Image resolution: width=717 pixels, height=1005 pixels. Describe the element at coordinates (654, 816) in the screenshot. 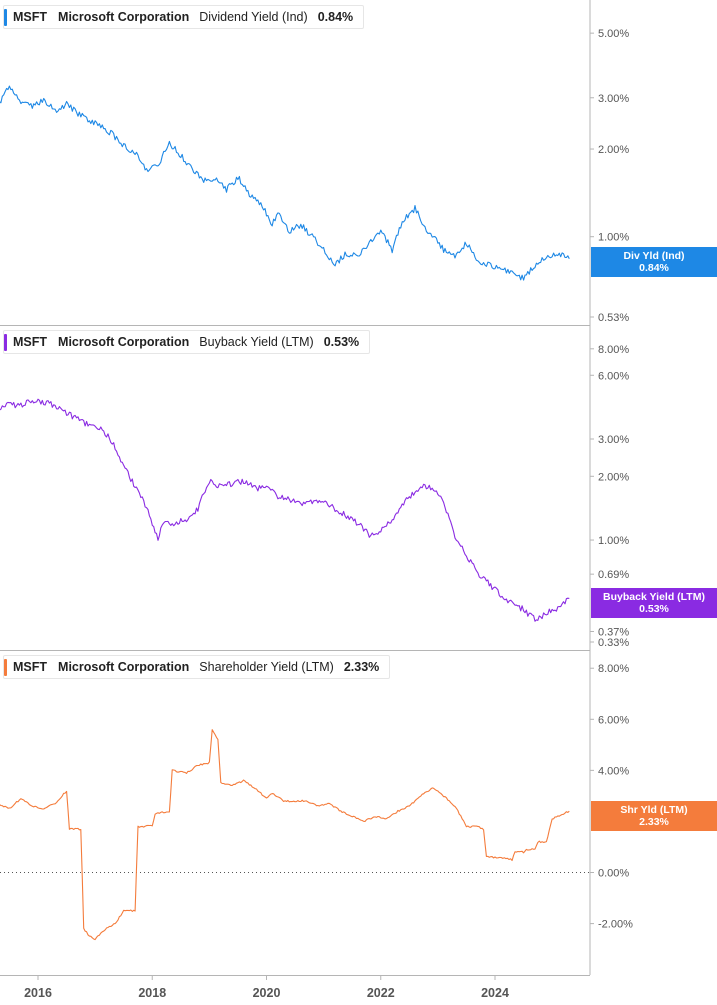

I see `badge-shareholder-yield: Shr Yld (LTM) 2.33%` at that location.